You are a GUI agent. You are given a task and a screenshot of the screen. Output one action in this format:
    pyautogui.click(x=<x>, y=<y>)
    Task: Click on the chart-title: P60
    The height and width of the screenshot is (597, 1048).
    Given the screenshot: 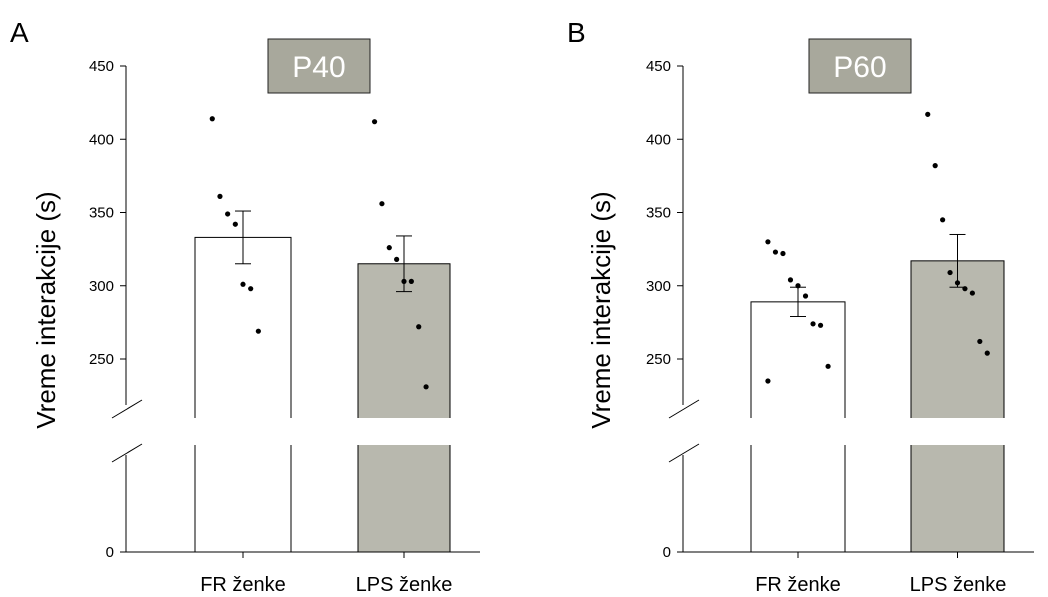 What is the action you would take?
    pyautogui.click(x=859, y=67)
    